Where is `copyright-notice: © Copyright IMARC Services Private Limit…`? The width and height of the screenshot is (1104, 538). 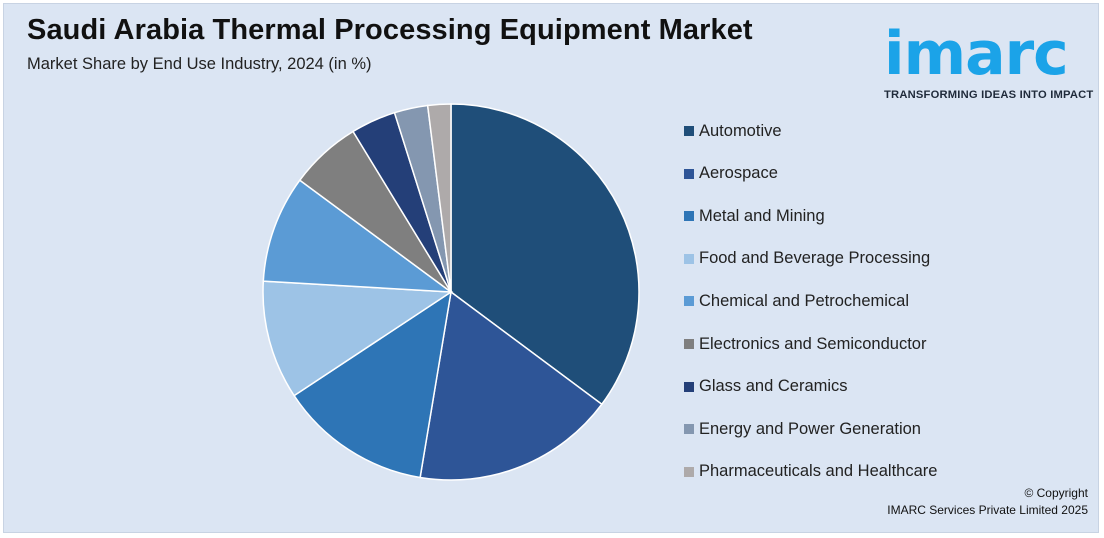
copyright-notice: © Copyright IMARC Services Private Limit… is located at coordinates (987, 502).